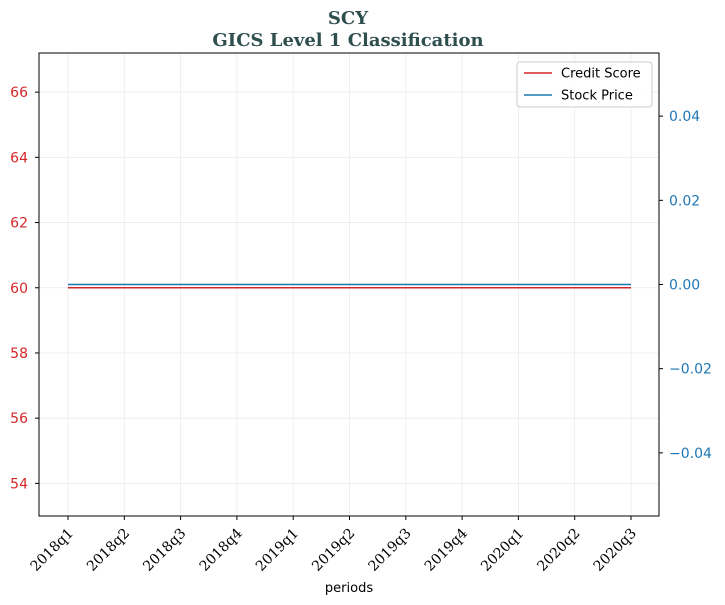 This screenshot has height=605, width=725. I want to click on x-tick-label: 2020q1, so click(502, 550).